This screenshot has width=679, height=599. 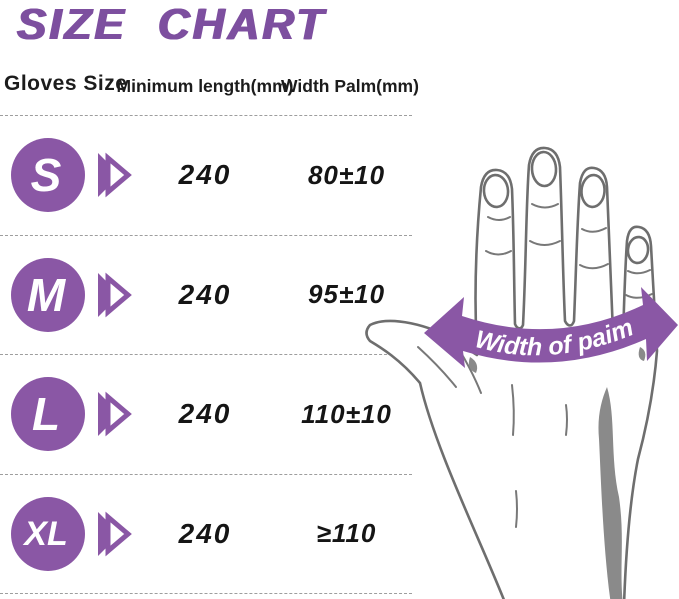 What do you see at coordinates (350, 86) in the screenshot?
I see `column-header-width-palm: Width Palm(mm)` at bounding box center [350, 86].